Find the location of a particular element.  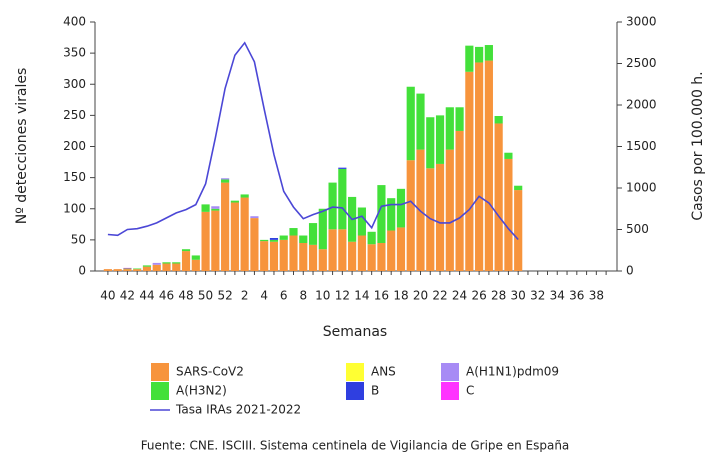

x-tick-label: 36 is located at coordinates (576, 296).